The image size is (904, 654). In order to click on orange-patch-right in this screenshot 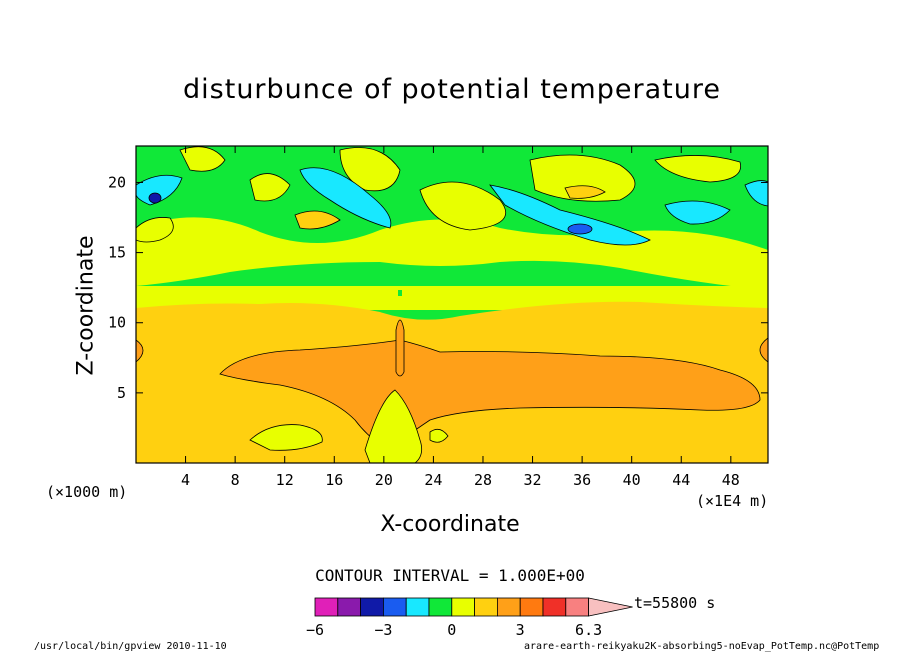, I will do `click(585, 192)`.